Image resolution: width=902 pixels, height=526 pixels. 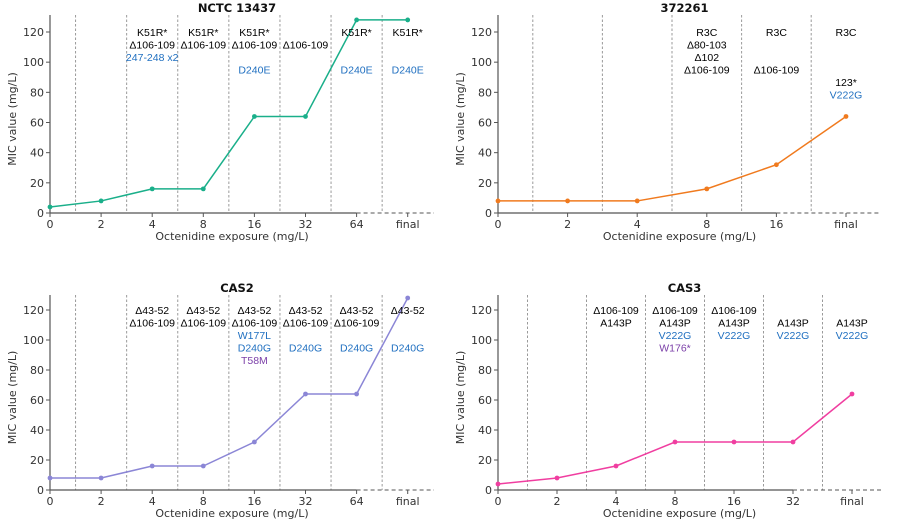 I want to click on mutation-annotation: Δ102, so click(x=707, y=58).